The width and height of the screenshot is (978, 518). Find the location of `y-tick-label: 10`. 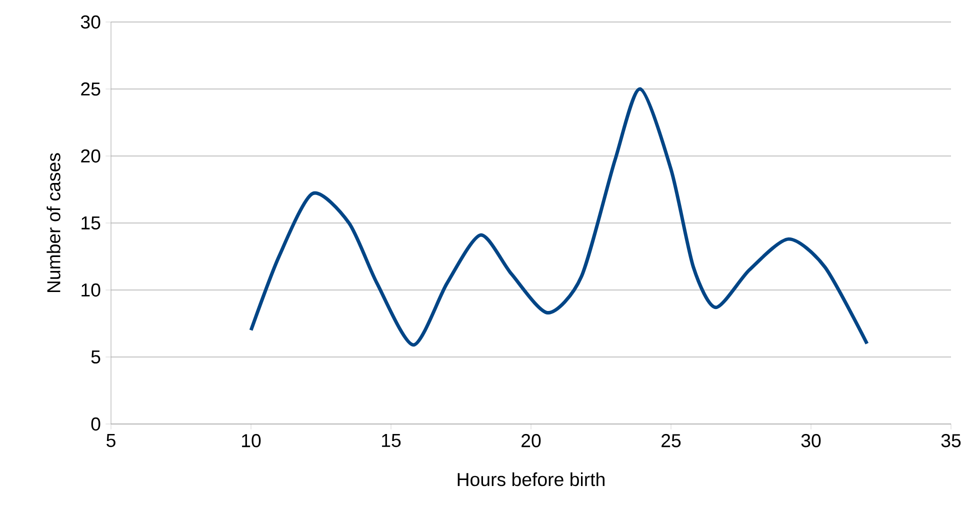

y-tick-label: 10 is located at coordinates (91, 290).